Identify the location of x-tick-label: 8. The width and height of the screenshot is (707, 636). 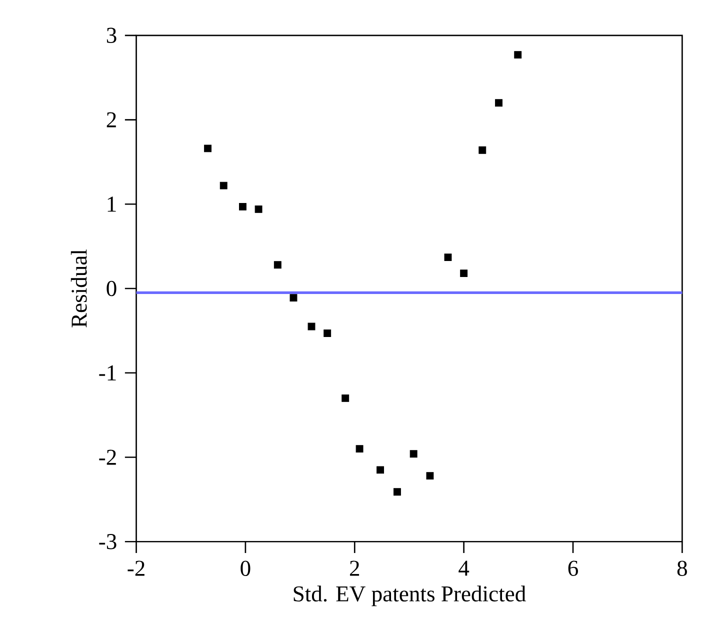
(682, 568).